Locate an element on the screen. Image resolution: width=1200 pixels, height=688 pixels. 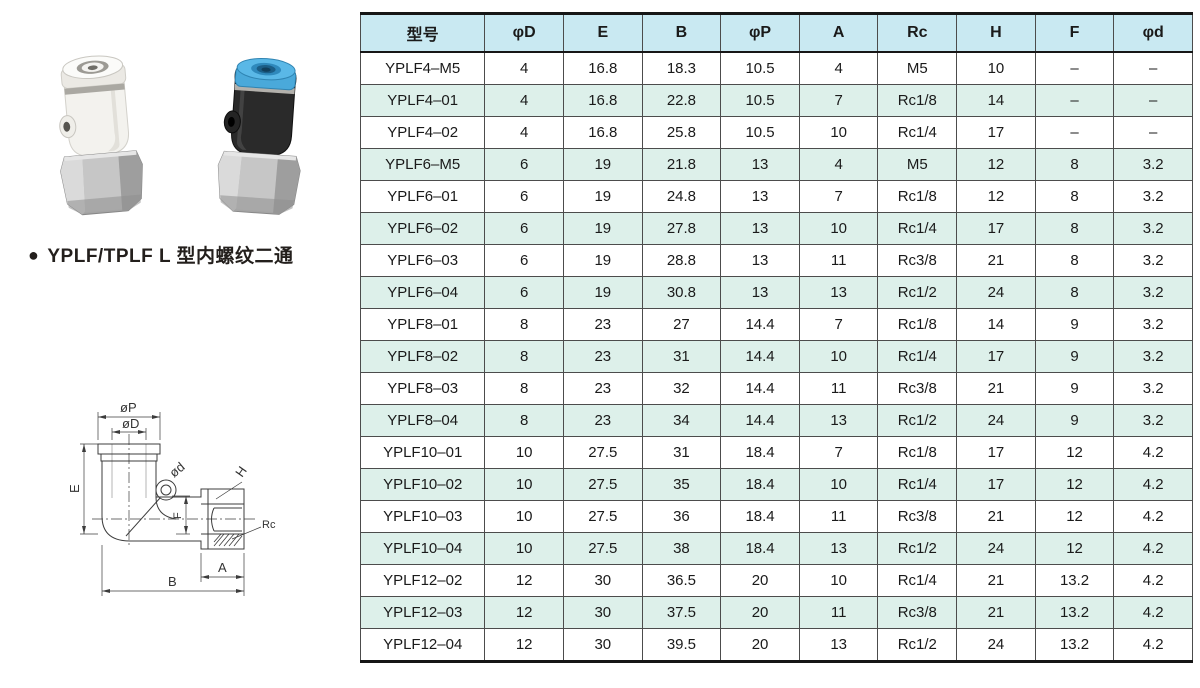
model-cell: YPLF8–04 is located at coordinates (422, 420).